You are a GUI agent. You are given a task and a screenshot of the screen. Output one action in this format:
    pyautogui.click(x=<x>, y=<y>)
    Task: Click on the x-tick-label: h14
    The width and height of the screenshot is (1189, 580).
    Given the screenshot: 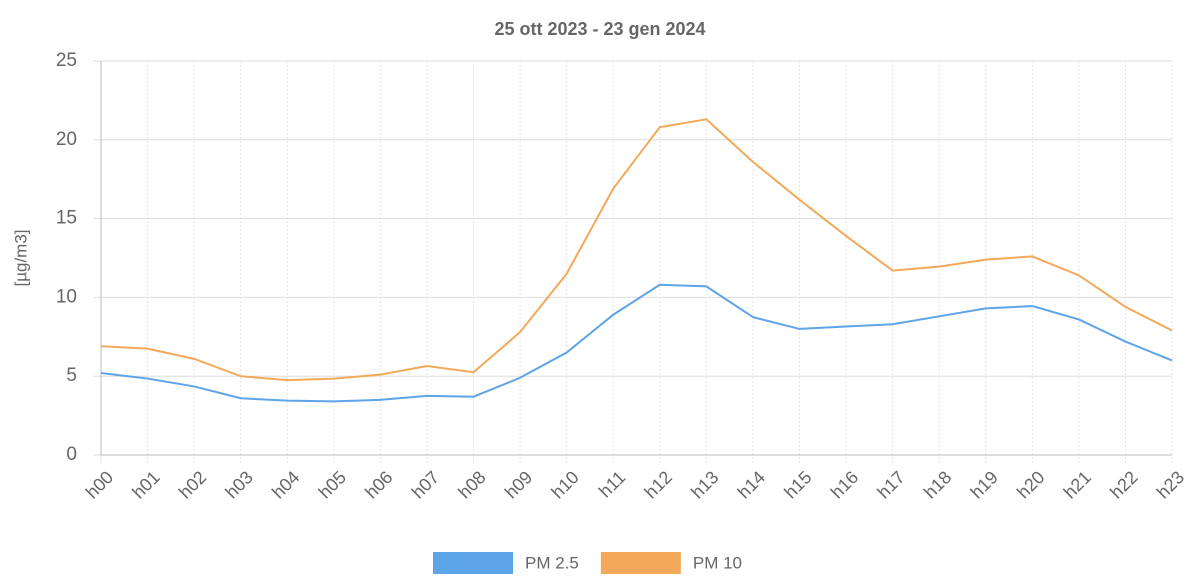 What is the action you would take?
    pyautogui.click(x=751, y=484)
    